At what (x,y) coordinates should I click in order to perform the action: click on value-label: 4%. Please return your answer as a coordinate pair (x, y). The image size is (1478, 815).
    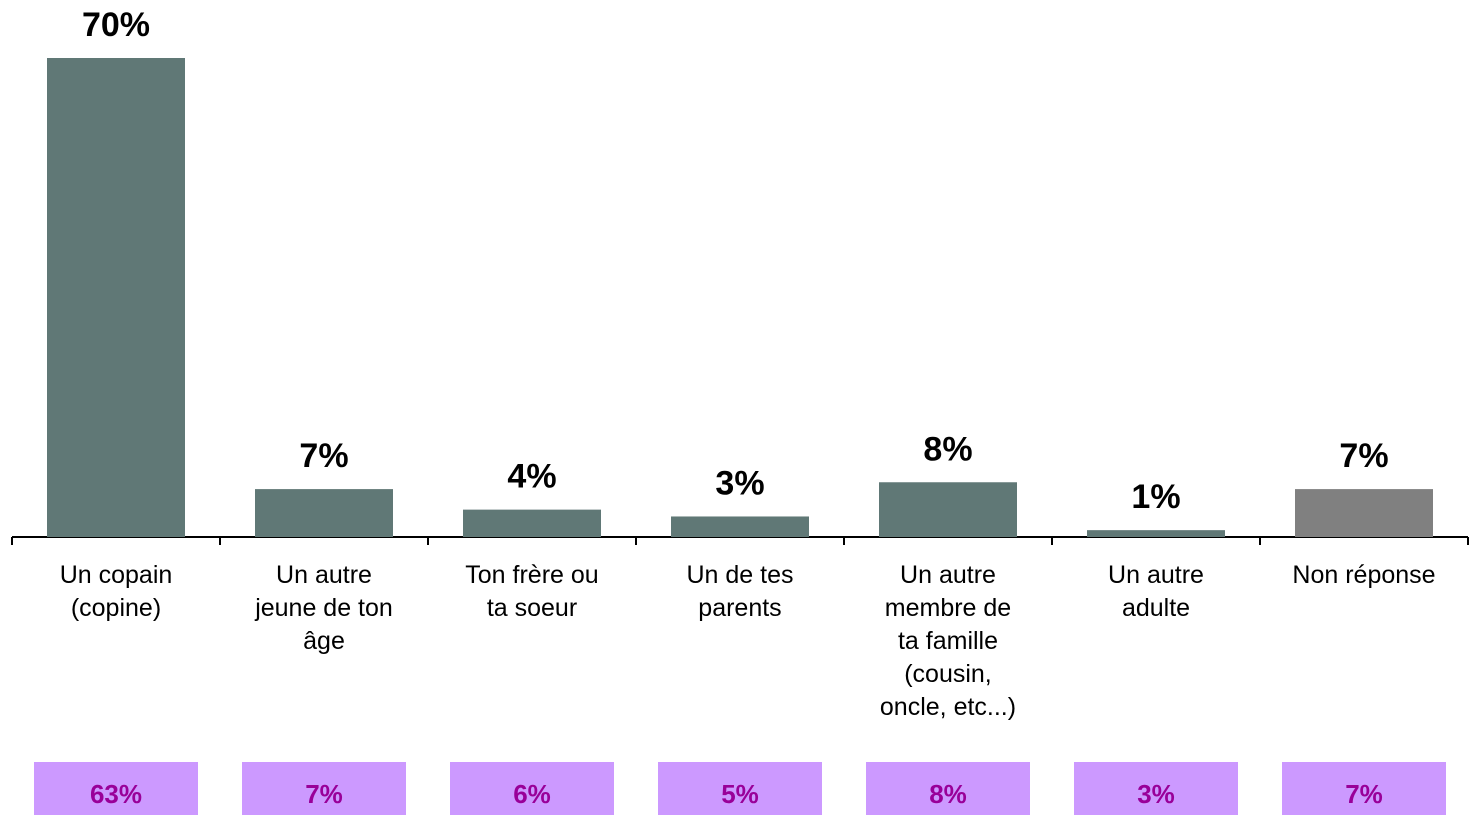
    Looking at the image, I should click on (531, 477).